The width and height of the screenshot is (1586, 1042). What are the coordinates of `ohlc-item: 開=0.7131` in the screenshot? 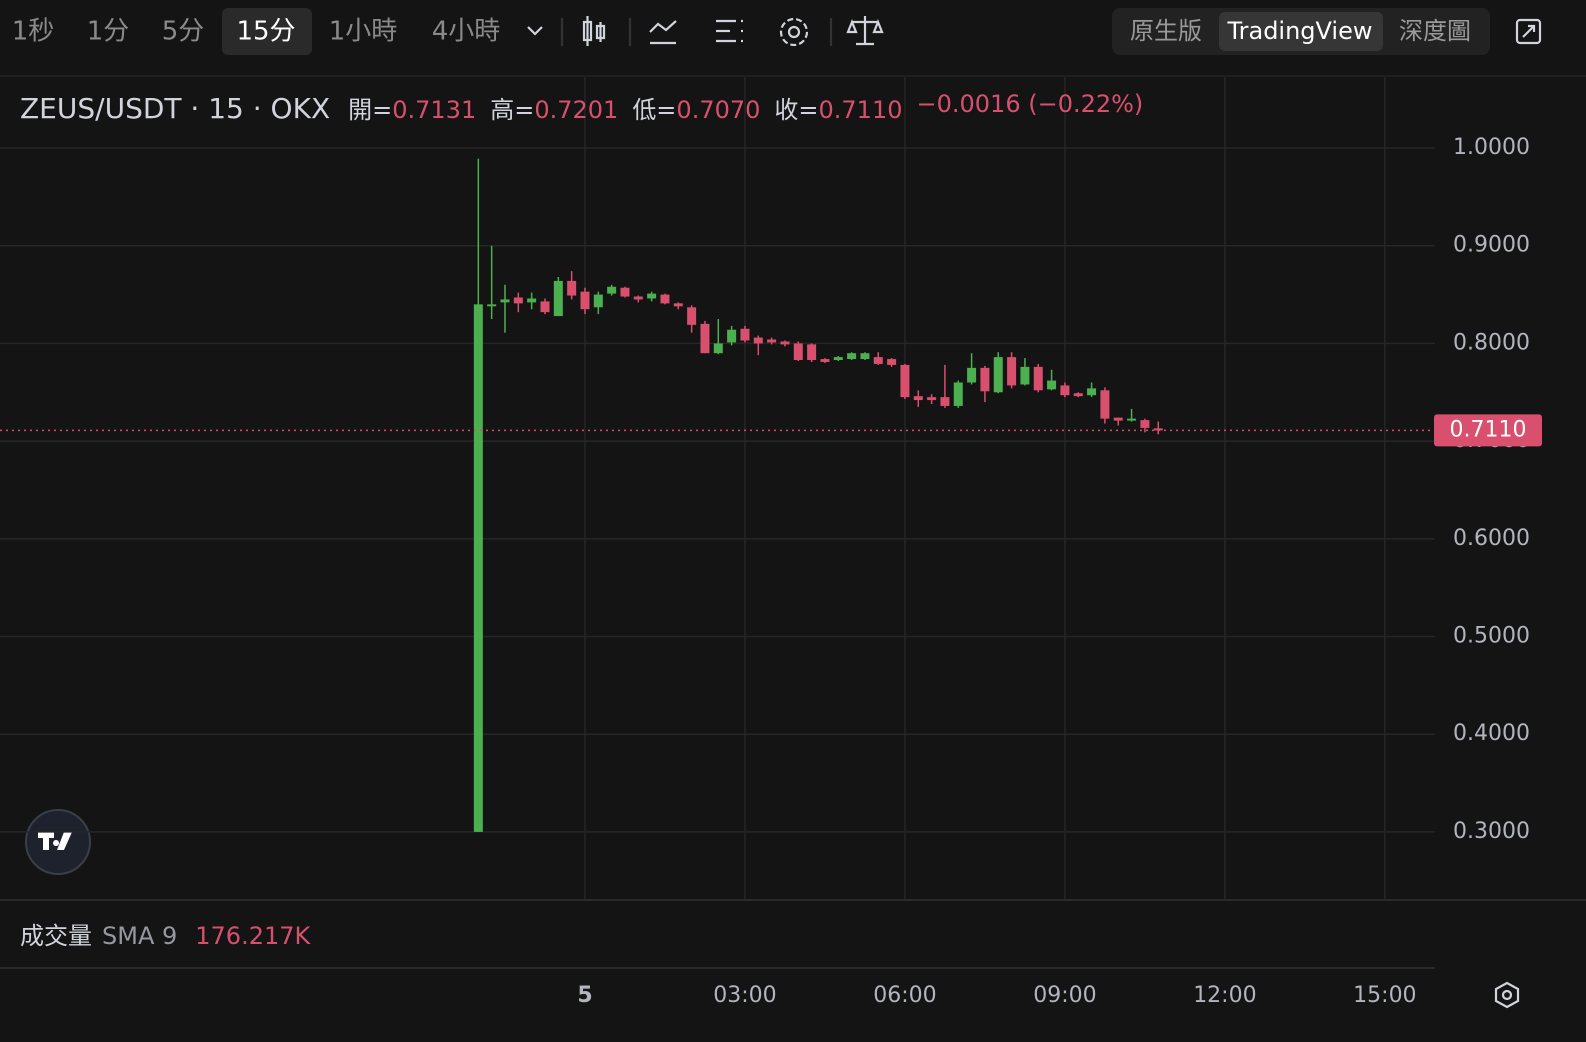 It's located at (412, 107).